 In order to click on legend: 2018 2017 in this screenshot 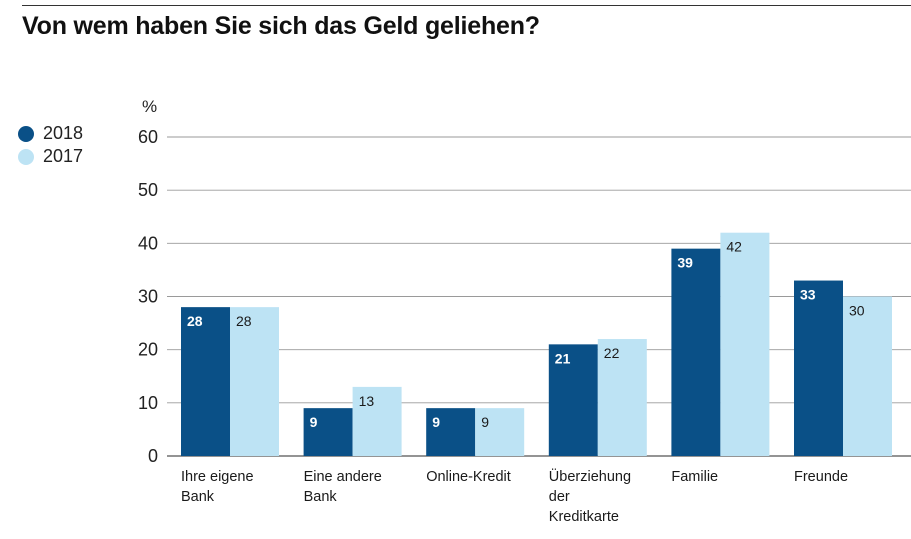, I will do `click(50, 145)`.